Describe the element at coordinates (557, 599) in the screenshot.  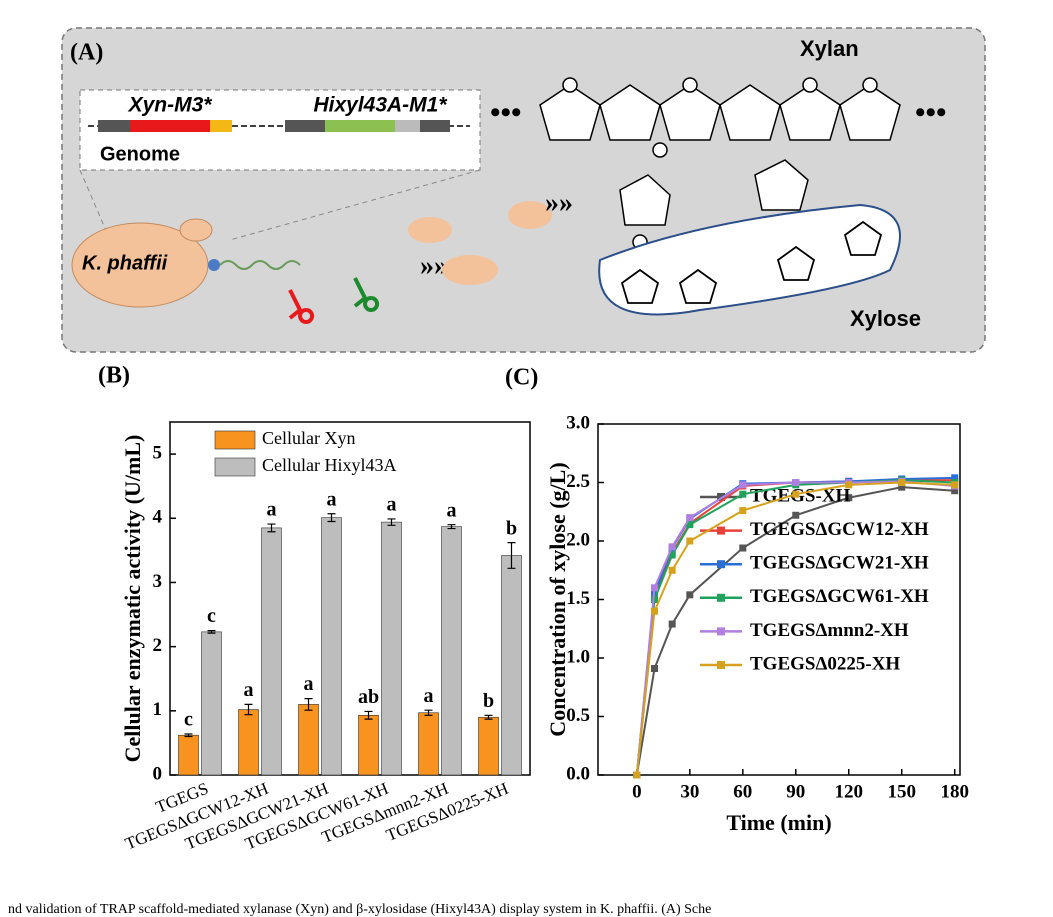
I see `y-axis-title: Concentration of xylose (g/L)` at that location.